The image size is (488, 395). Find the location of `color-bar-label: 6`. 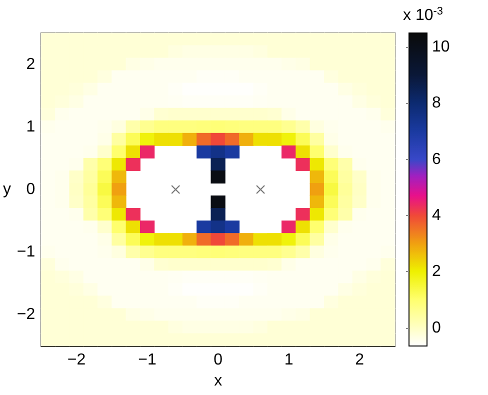

color-bar-label: 6 is located at coordinates (436, 159).